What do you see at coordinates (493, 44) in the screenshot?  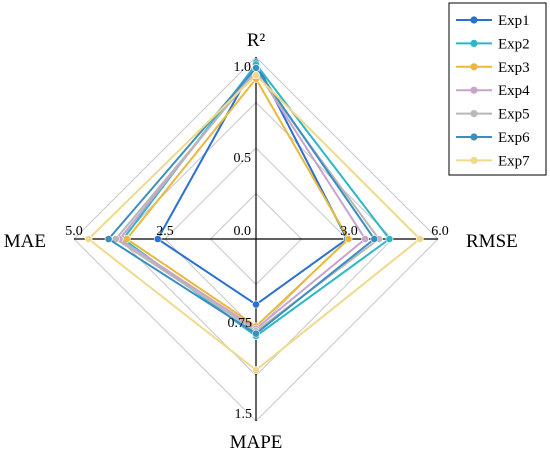 I see `legend-item: Exp2` at bounding box center [493, 44].